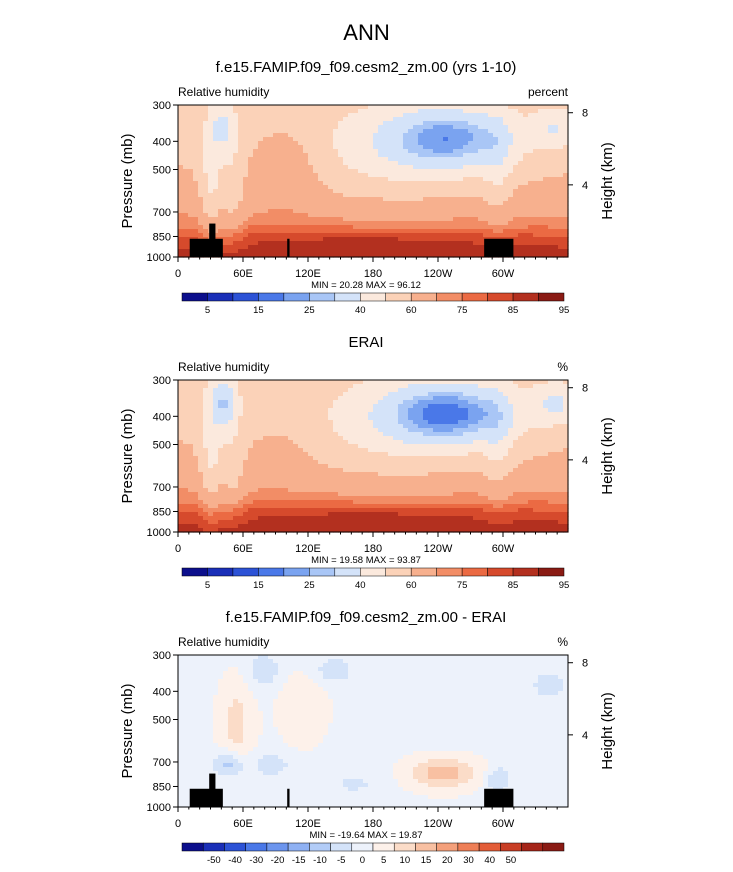 The width and height of the screenshot is (733, 872). Describe the element at coordinates (366, 285) in the screenshot. I see `stats-text: MIN = 20.28 MAX = 96.12` at that location.